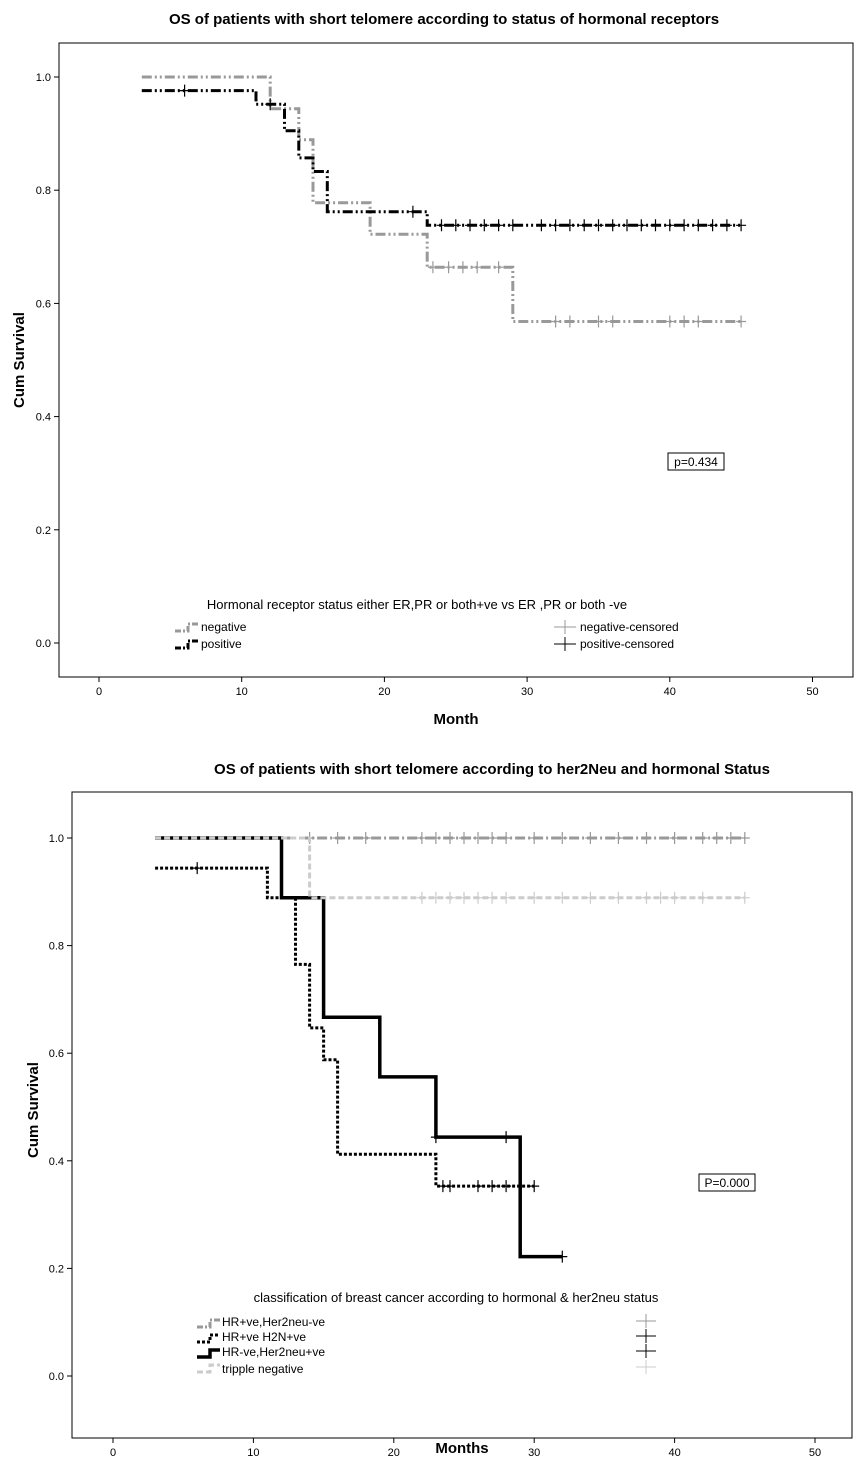 This screenshot has width=857, height=1460. I want to click on legend-label-negative-censored: negative-censored, so click(629, 627).